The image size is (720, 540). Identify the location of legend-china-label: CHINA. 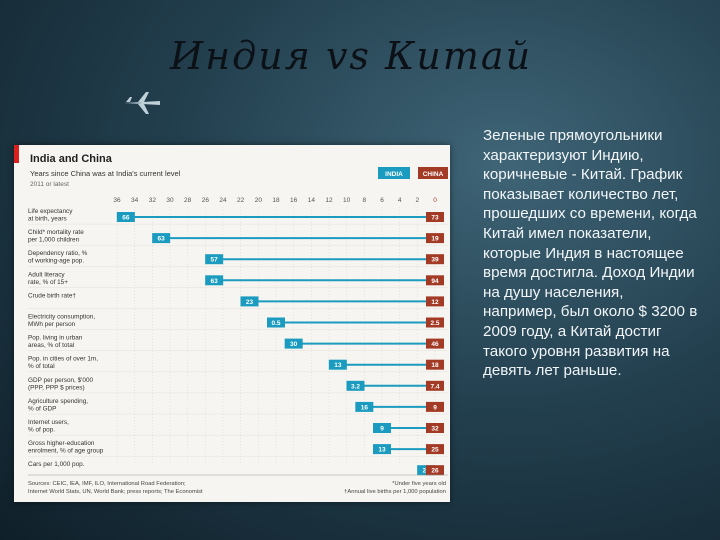
(433, 174).